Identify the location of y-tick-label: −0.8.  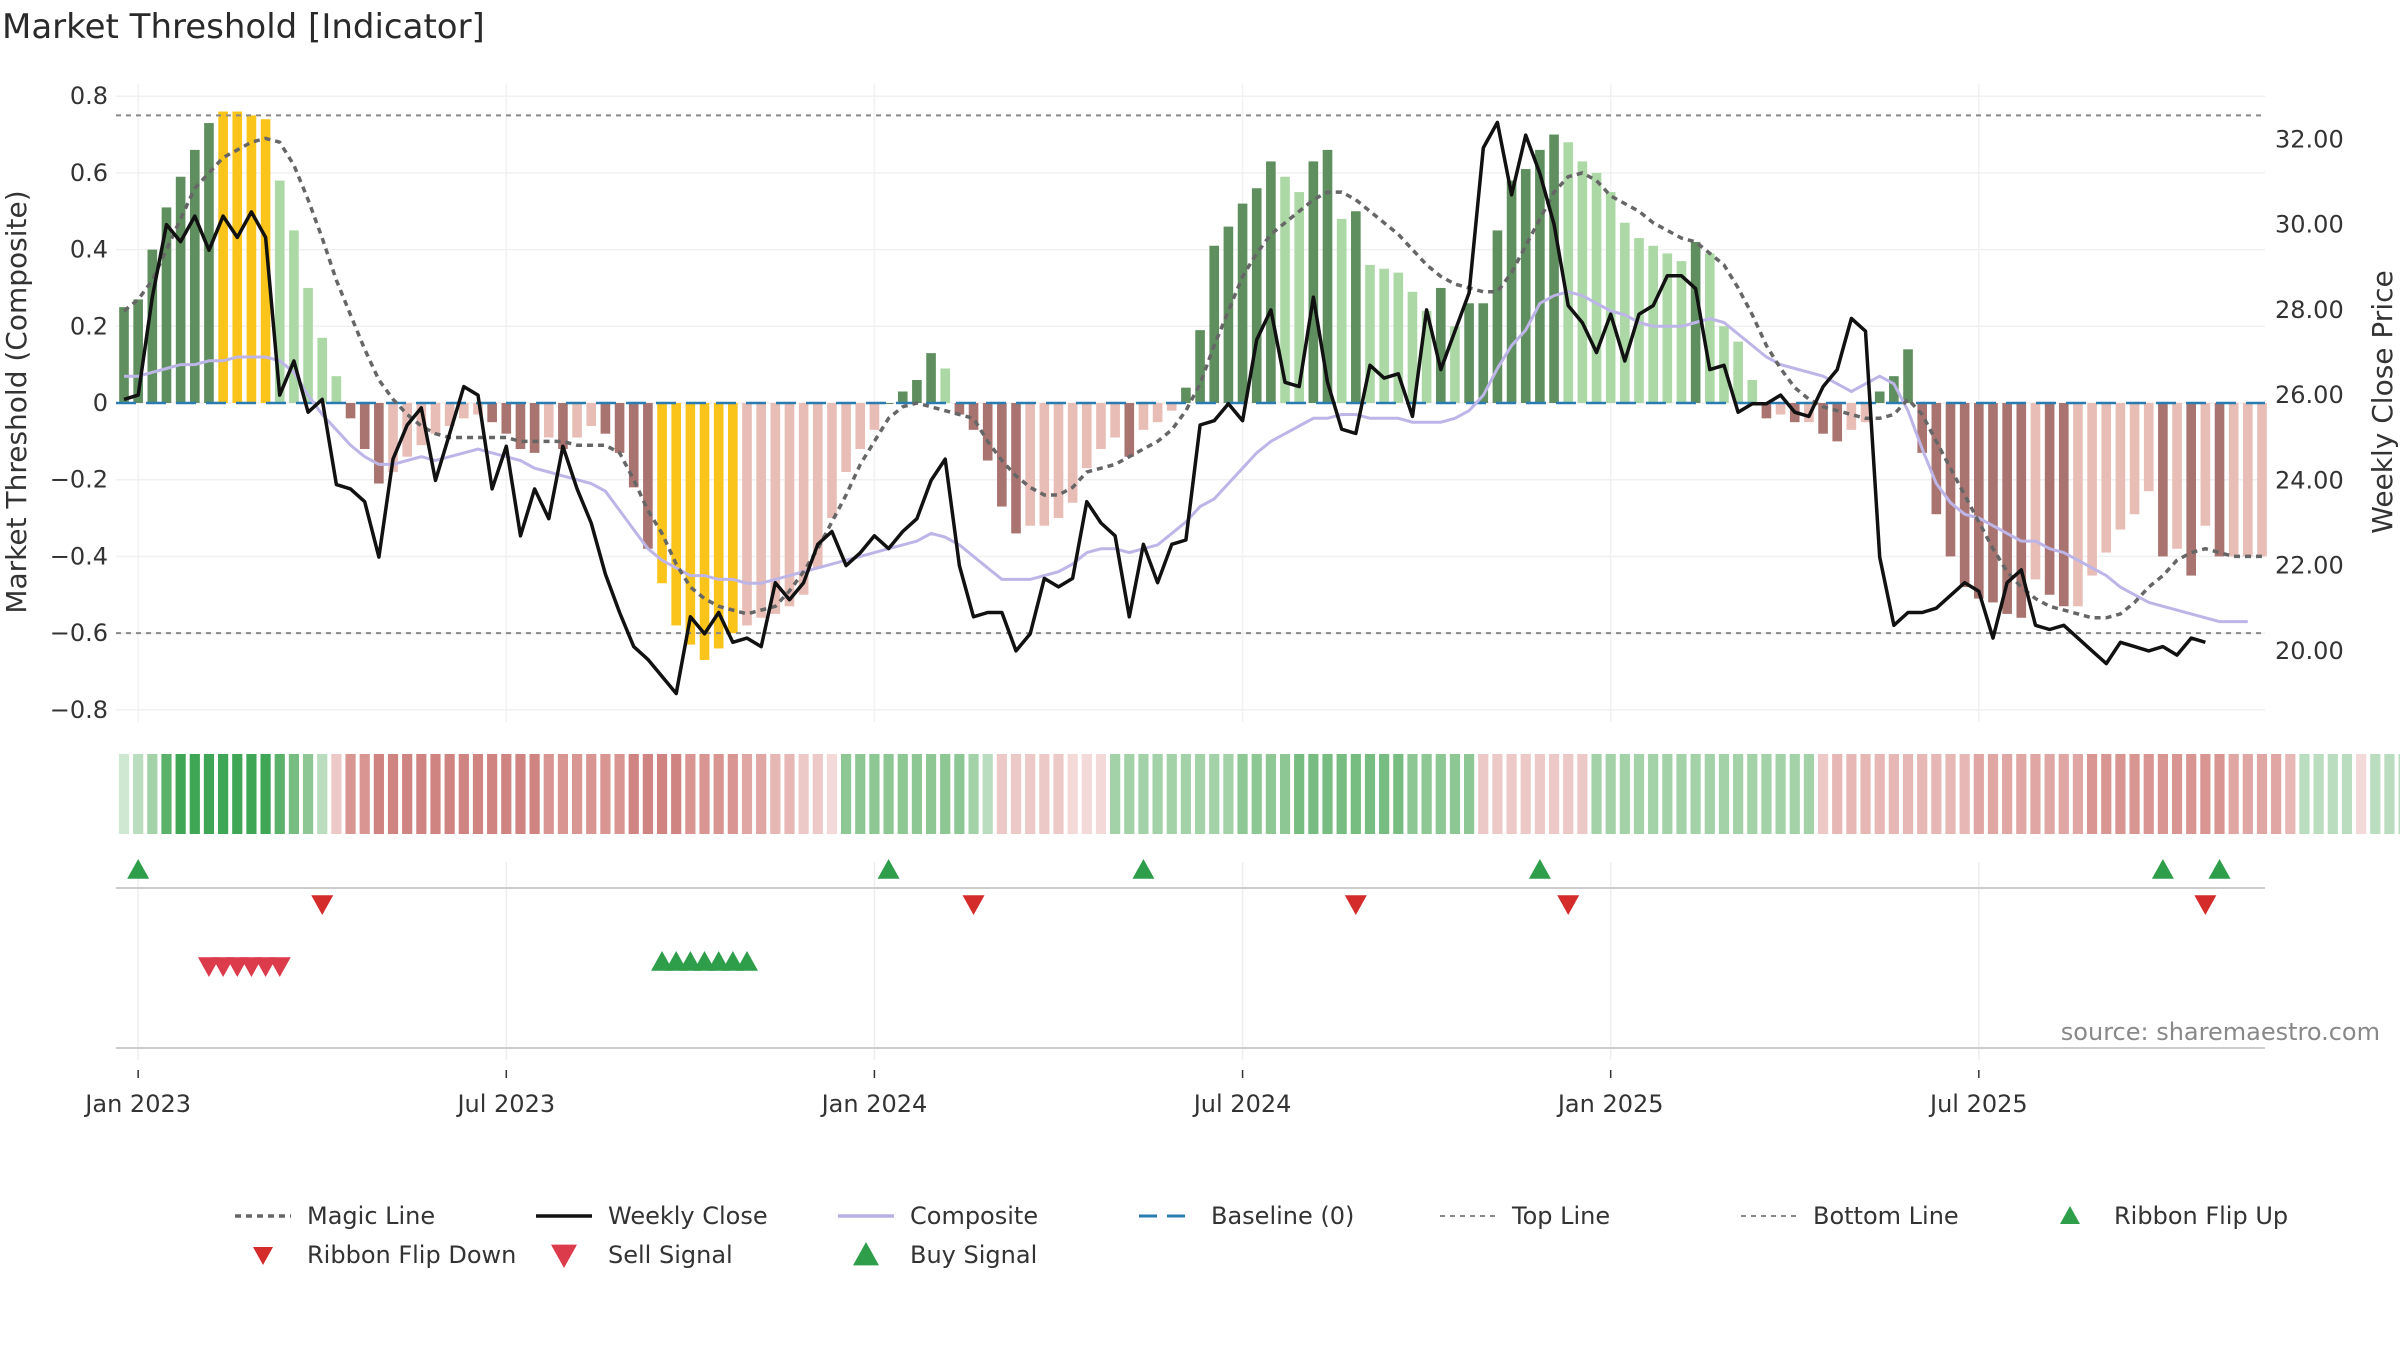
(79, 710).